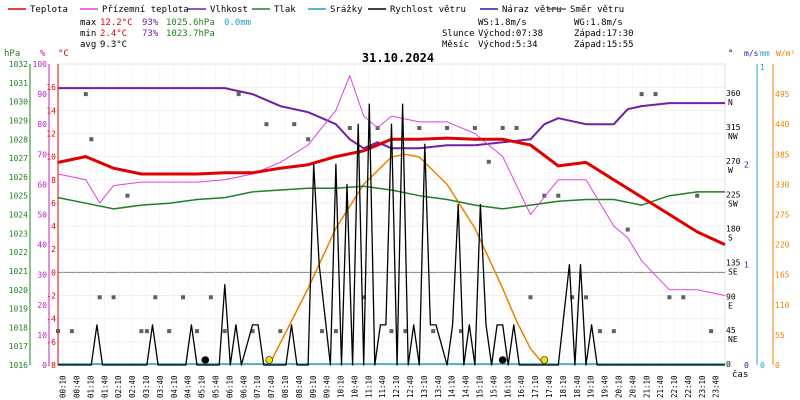 This screenshot has height=400, width=800. I want to click on legend-label: Směr větru, so click(597, 10).